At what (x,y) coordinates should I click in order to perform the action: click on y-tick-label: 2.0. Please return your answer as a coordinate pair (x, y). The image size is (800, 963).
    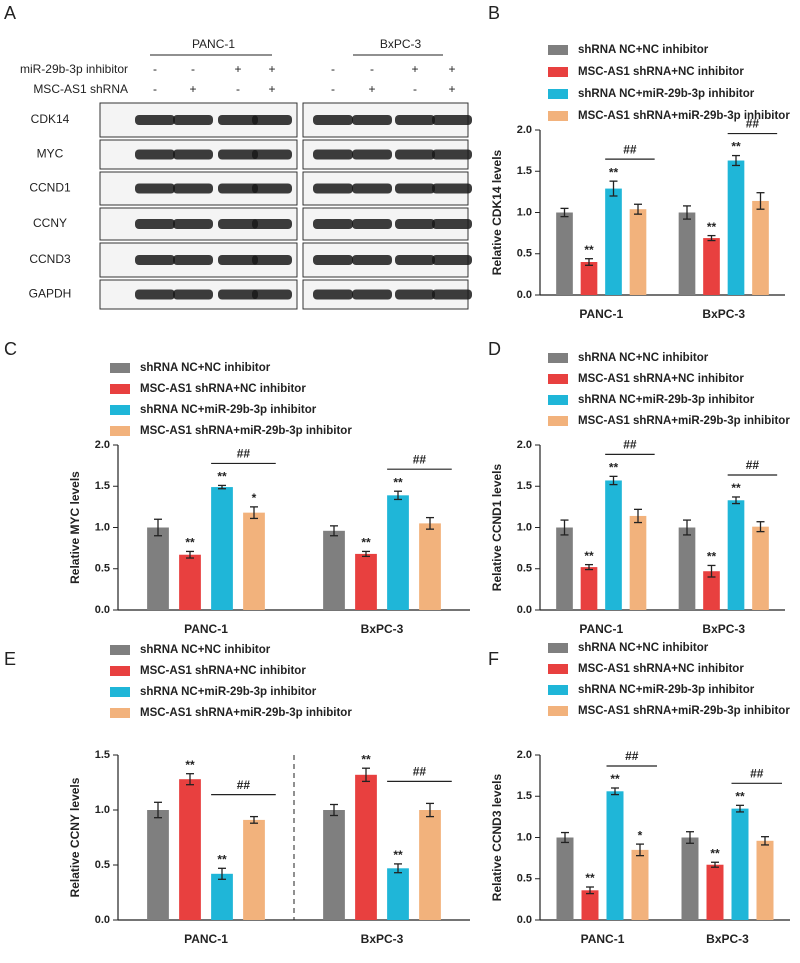
    Looking at the image, I should click on (524, 755).